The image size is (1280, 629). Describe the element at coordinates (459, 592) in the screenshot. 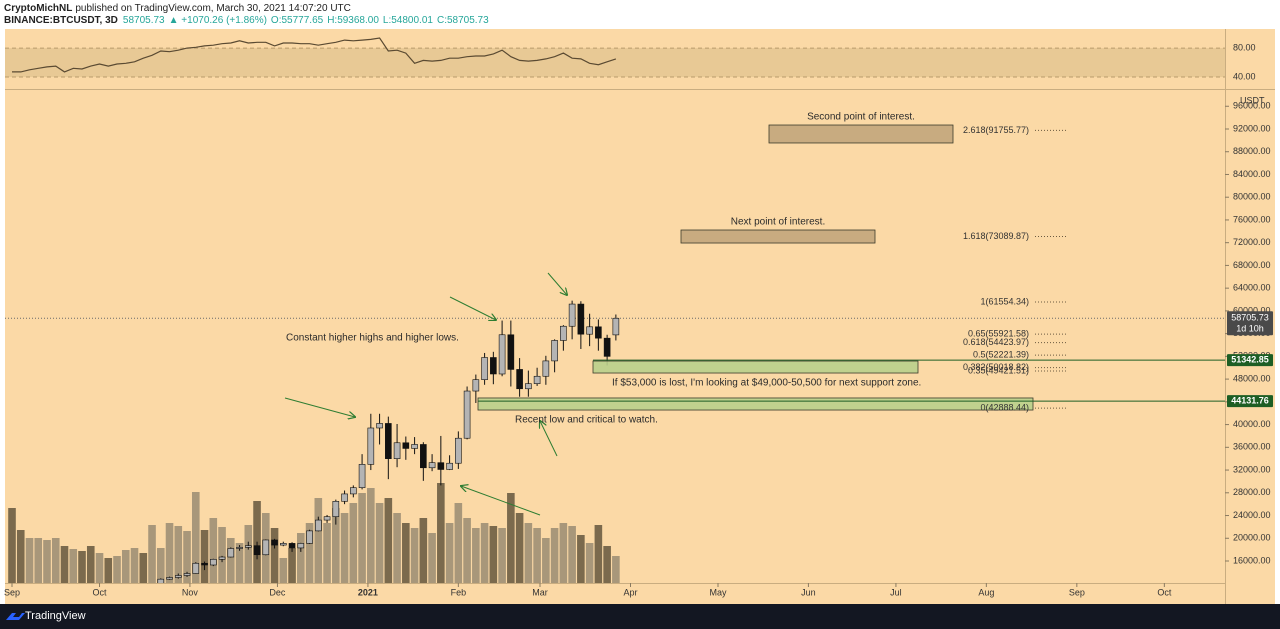

I see `x-tick-label: Feb` at that location.